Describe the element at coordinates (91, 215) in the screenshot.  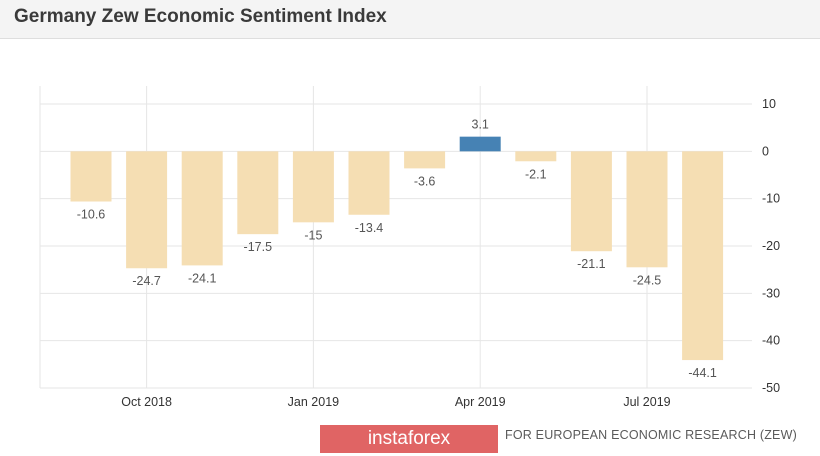
I see `bar-value-label: -10.6` at that location.